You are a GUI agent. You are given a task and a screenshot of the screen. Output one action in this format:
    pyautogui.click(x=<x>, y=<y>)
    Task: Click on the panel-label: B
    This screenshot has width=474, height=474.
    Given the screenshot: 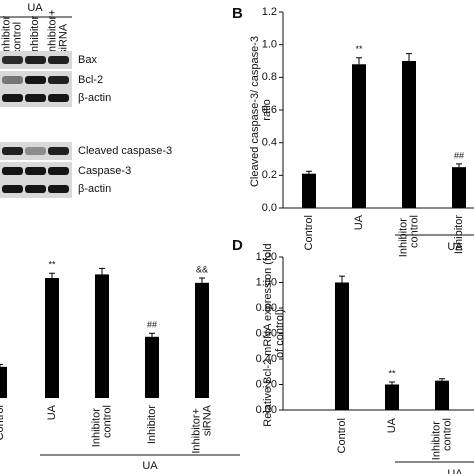 What is the action you would take?
    pyautogui.click(x=237, y=13)
    